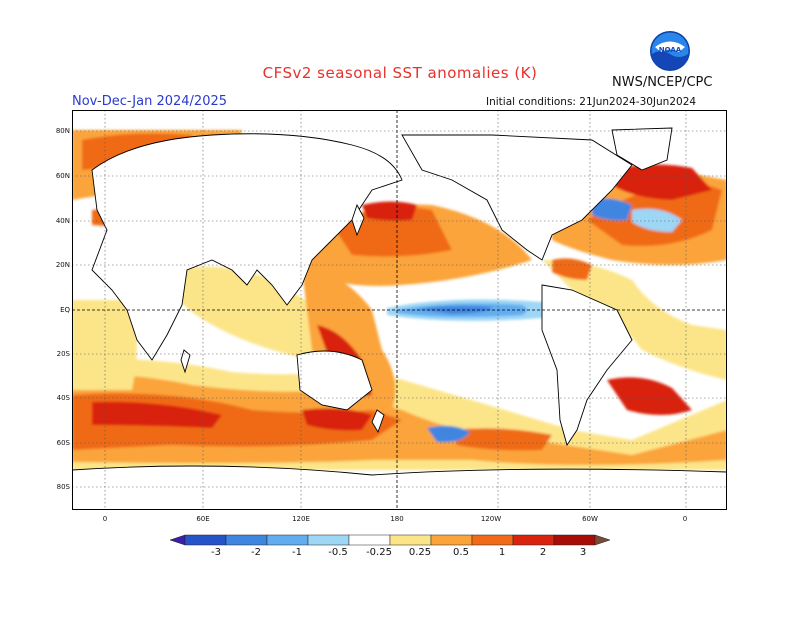  Describe the element at coordinates (62, 265) in the screenshot. I see `lat-label: 20N` at that location.